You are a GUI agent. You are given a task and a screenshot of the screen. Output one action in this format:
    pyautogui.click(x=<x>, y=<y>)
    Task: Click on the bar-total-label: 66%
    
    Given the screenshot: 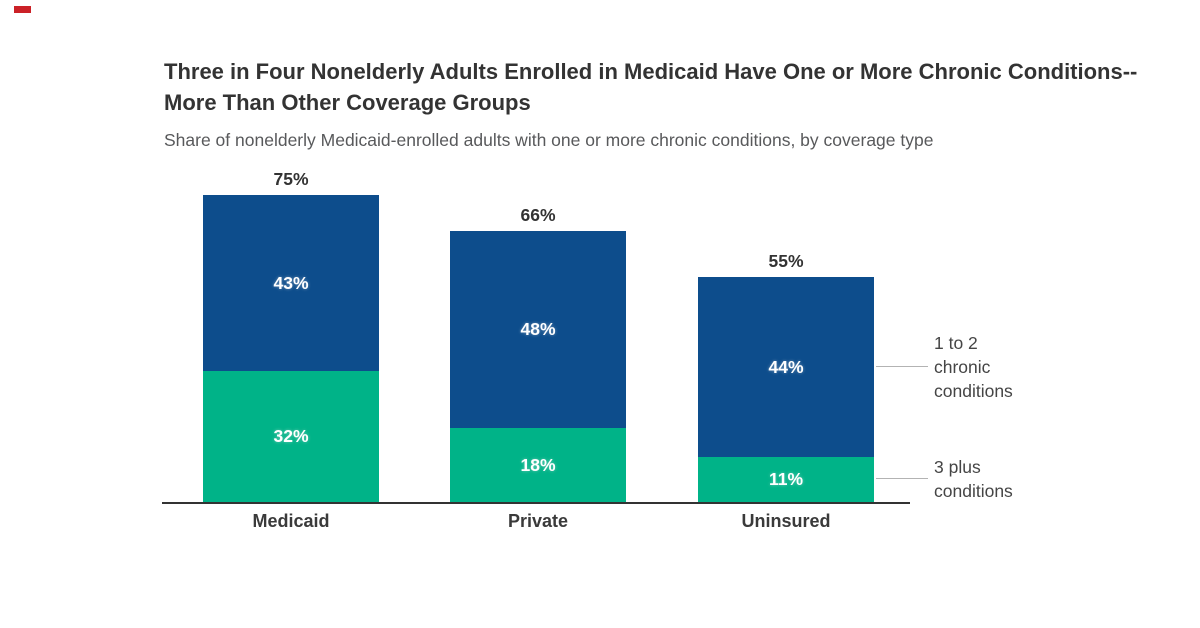 What is the action you would take?
    pyautogui.click(x=538, y=215)
    